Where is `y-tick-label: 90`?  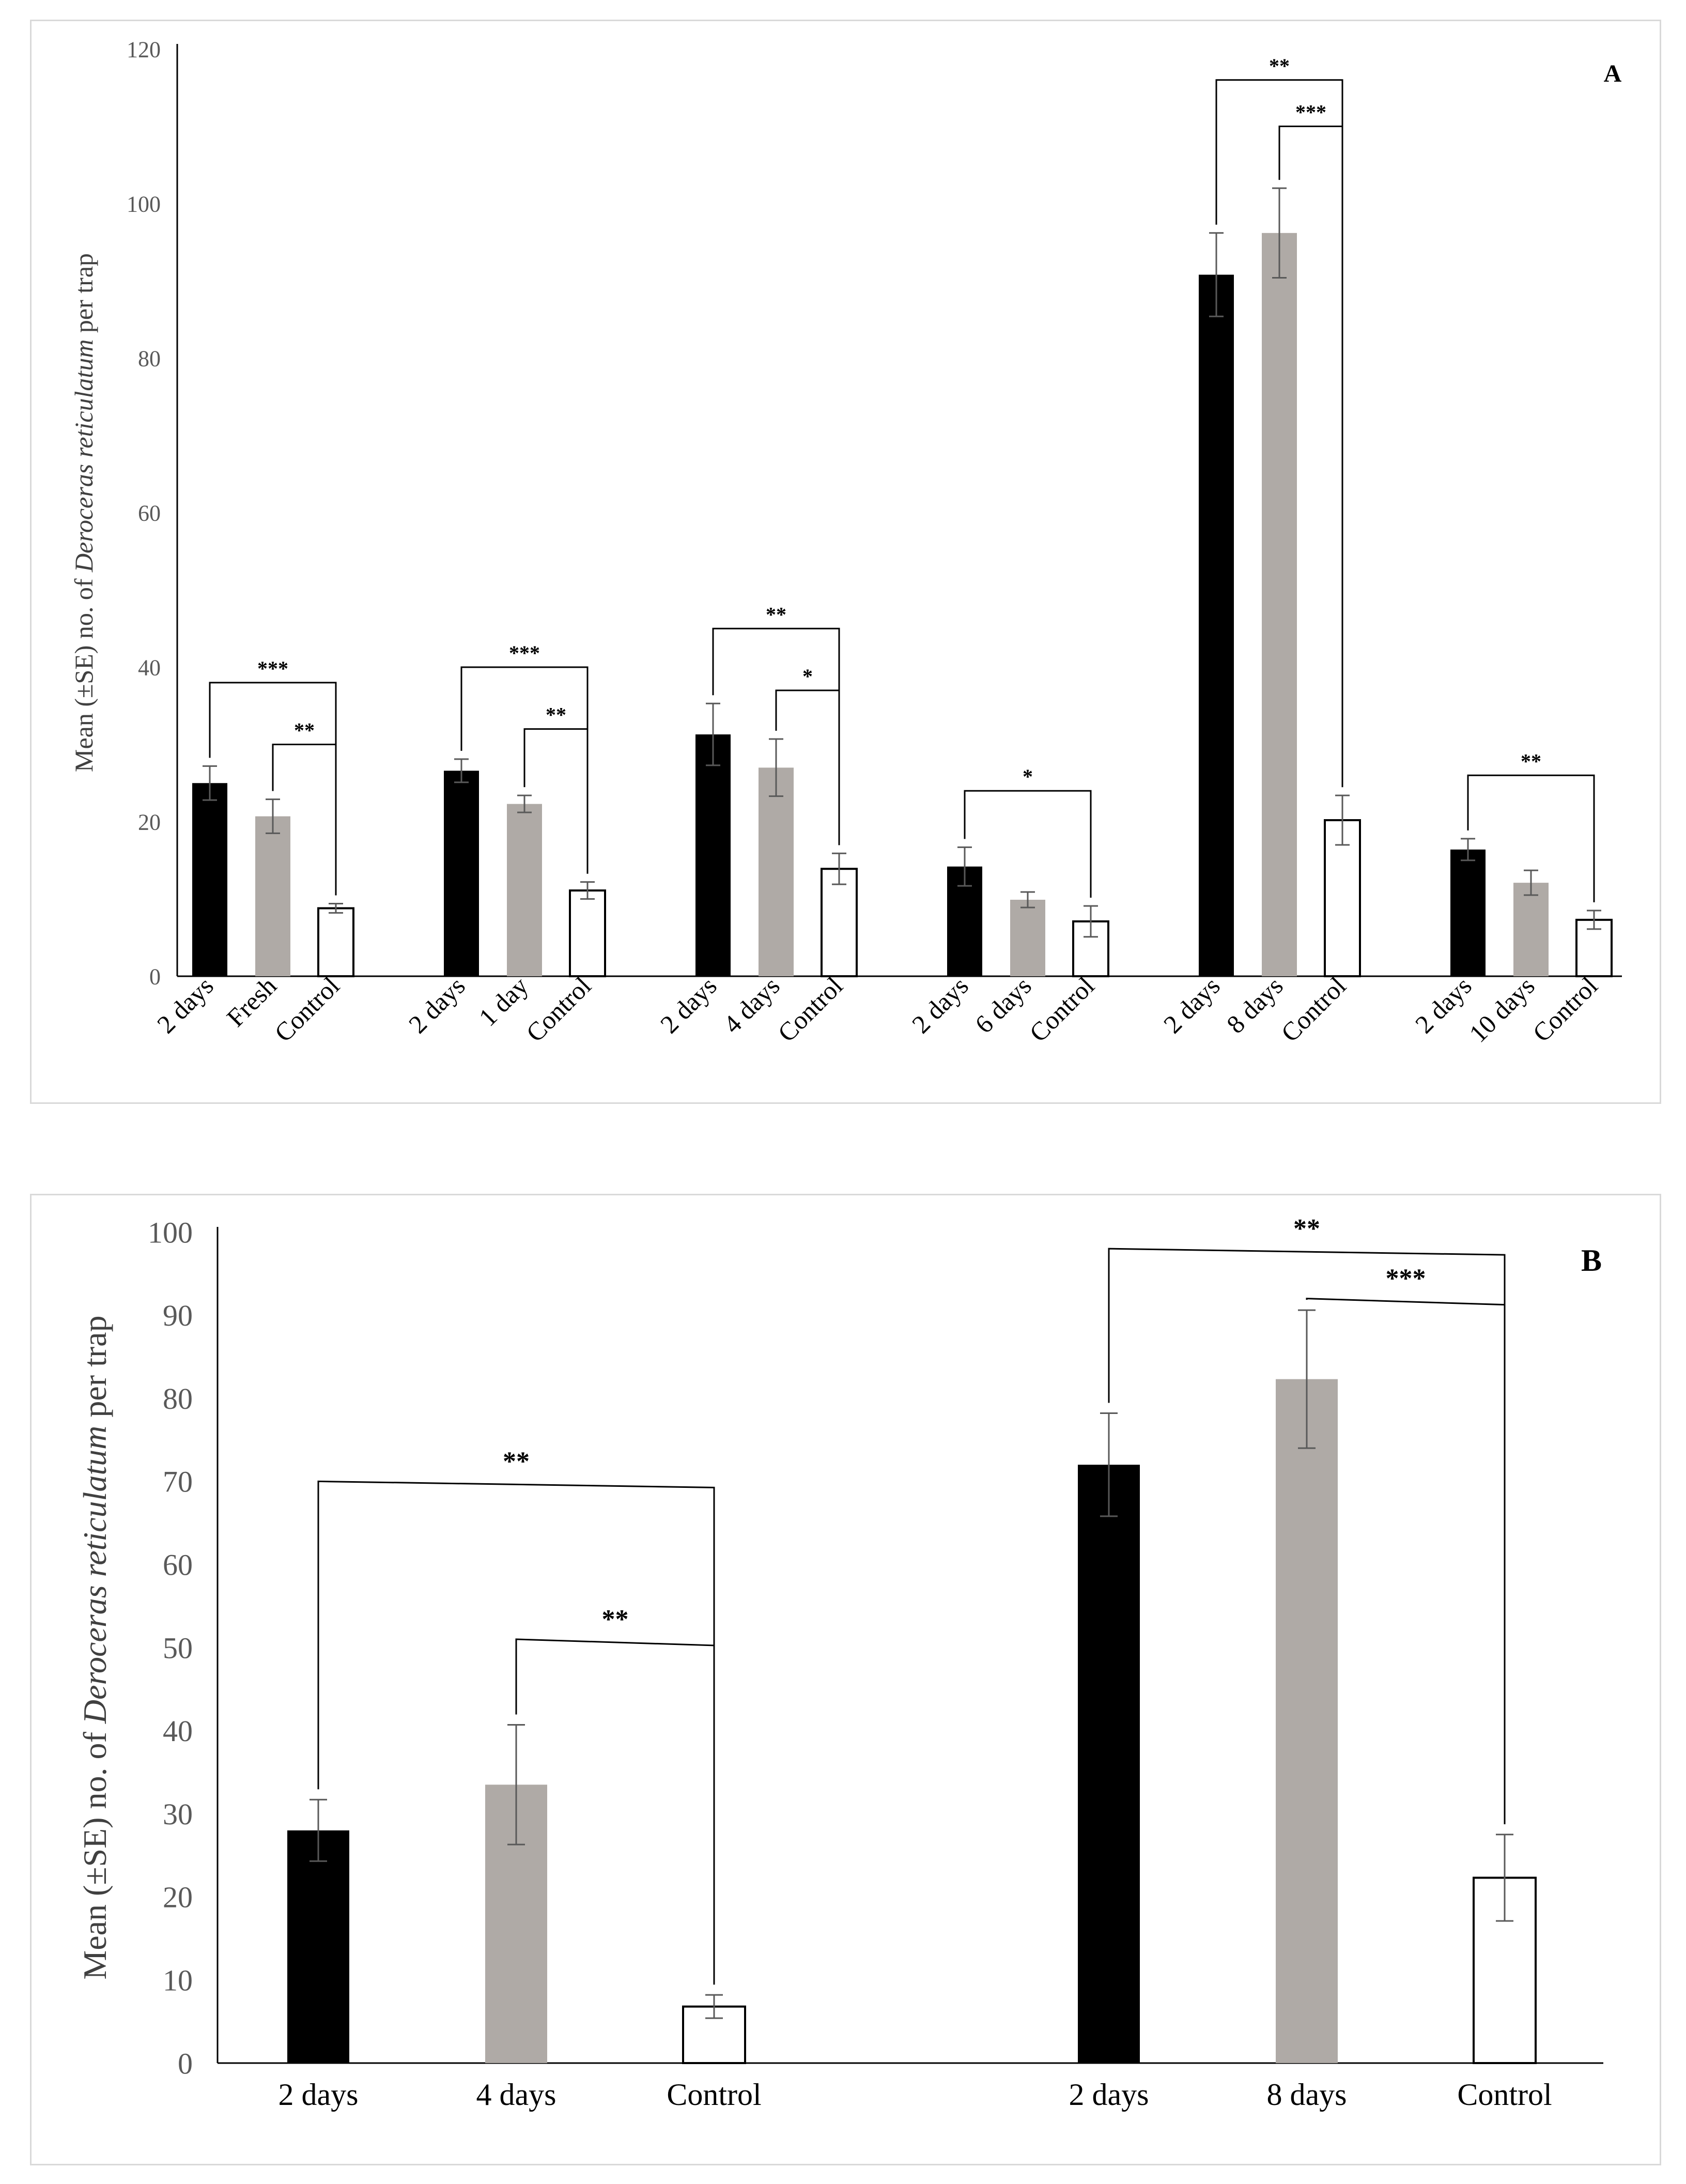
y-tick-label: 90 is located at coordinates (178, 1316).